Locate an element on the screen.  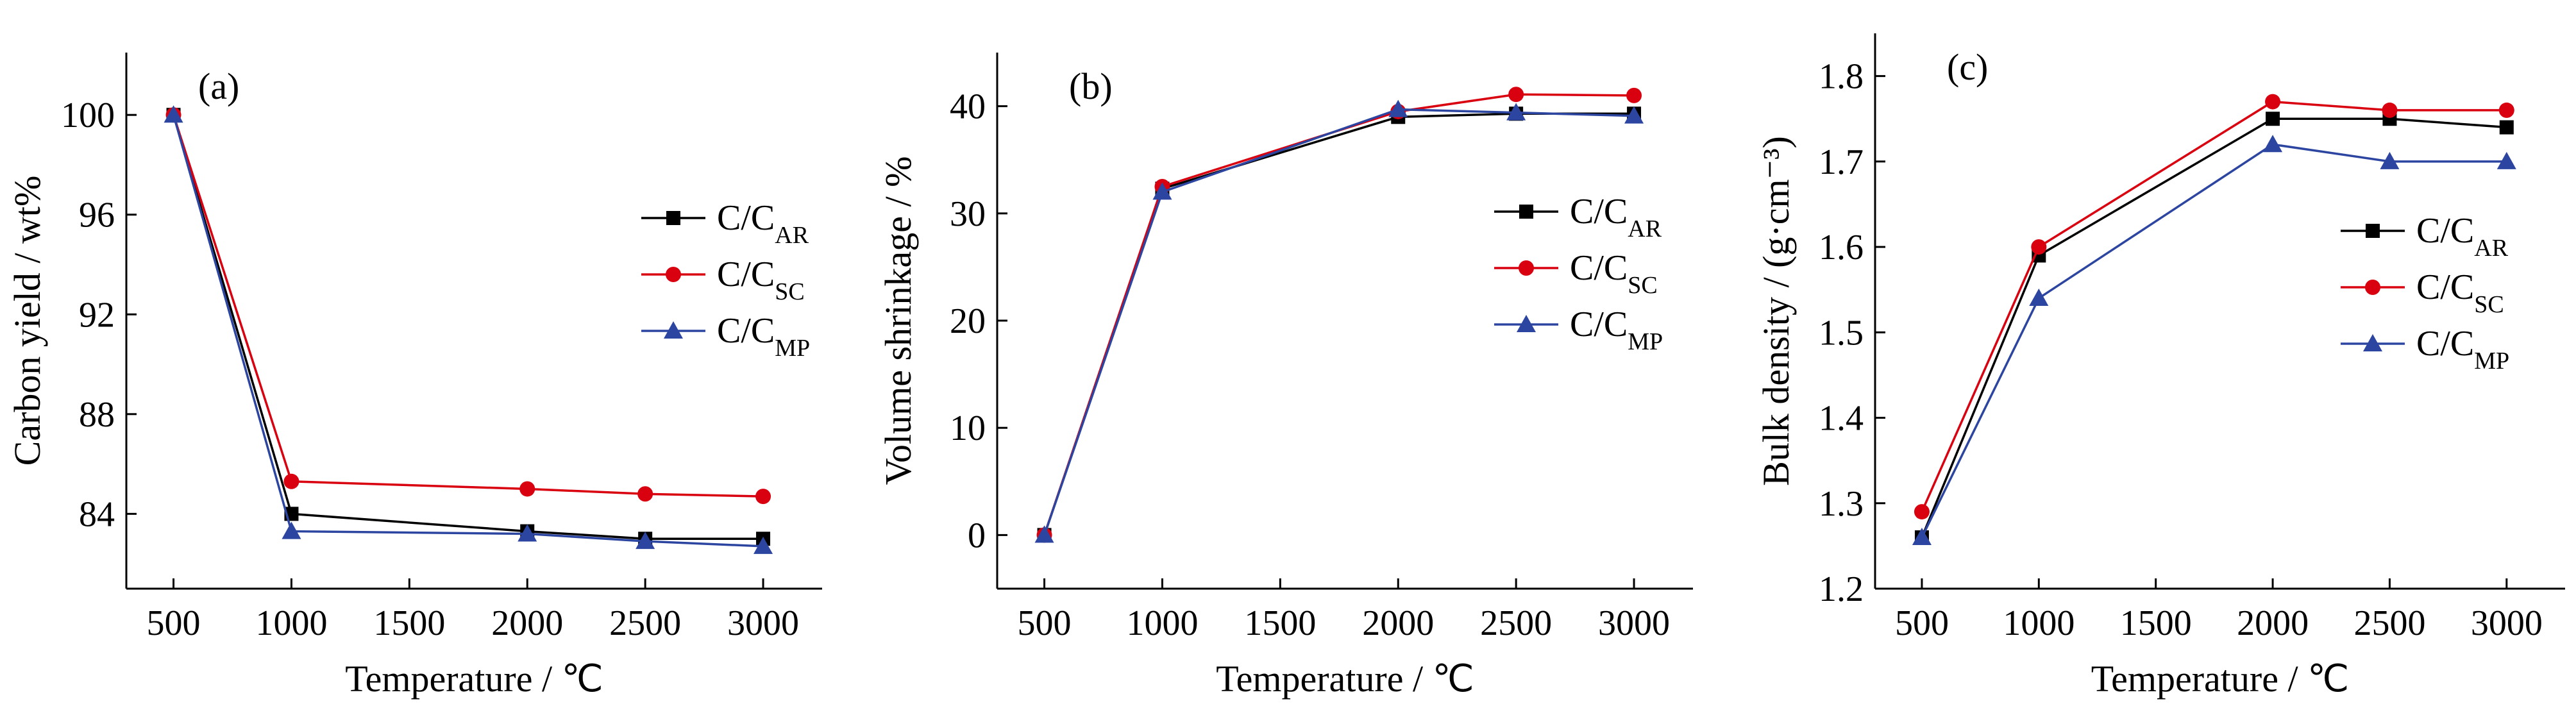
y-axis-title: Bulk density / (g·cm⁻³) is located at coordinates (1776, 311).